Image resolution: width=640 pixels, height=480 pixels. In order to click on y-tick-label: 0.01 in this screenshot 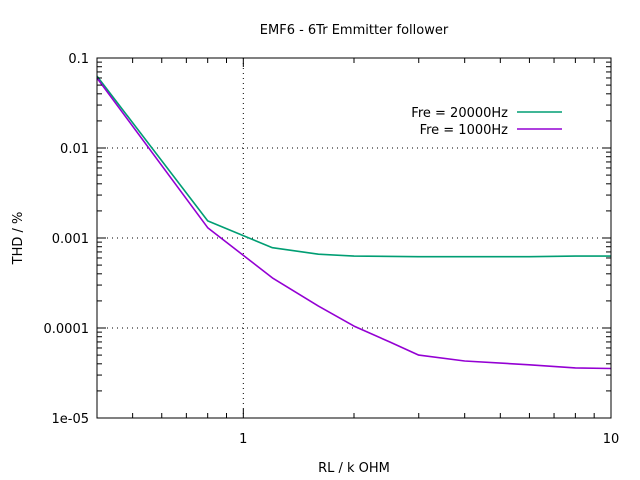, I will do `click(74, 149)`.